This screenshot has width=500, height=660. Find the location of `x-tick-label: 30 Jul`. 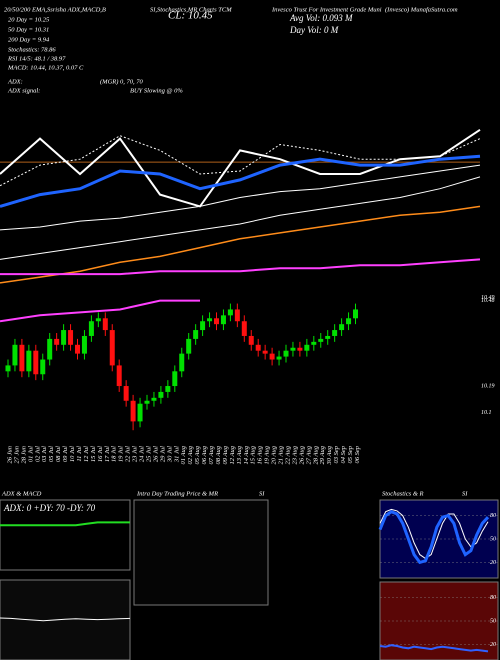

x-tick-label: 30 Jul is located at coordinates (169, 454).